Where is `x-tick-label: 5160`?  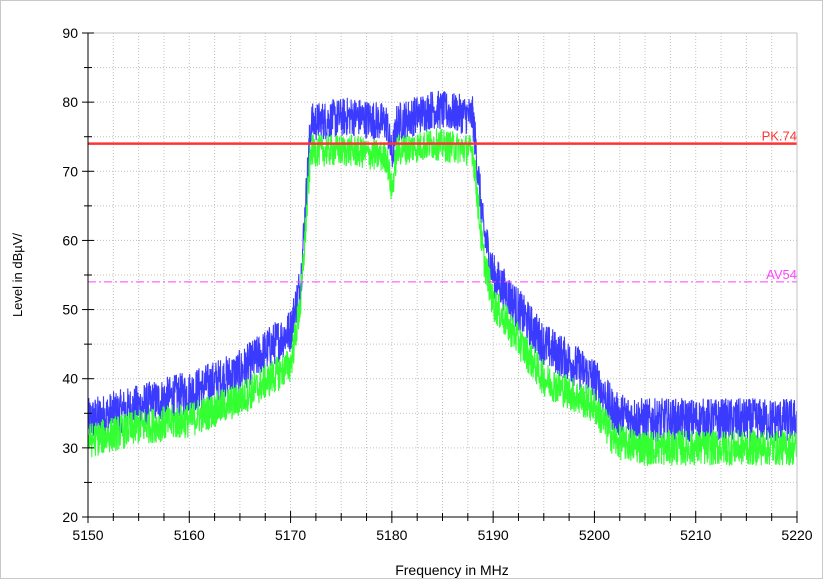 x-tick-label: 5160 is located at coordinates (189, 535).